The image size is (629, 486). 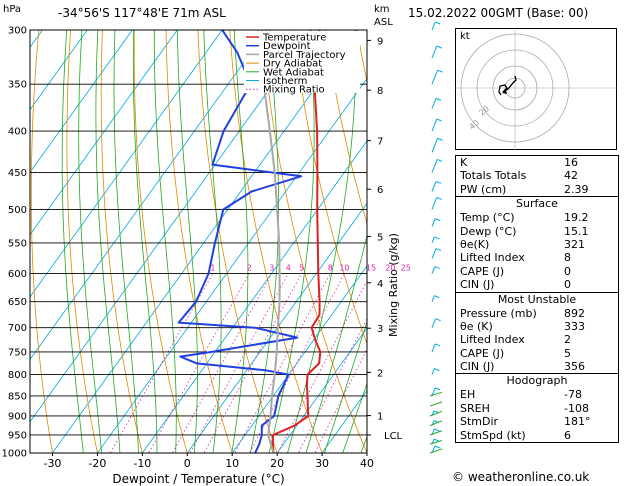 What do you see at coordinates (465, 36) in the screenshot?
I see `hodograph-kt-label: kt` at bounding box center [465, 36].